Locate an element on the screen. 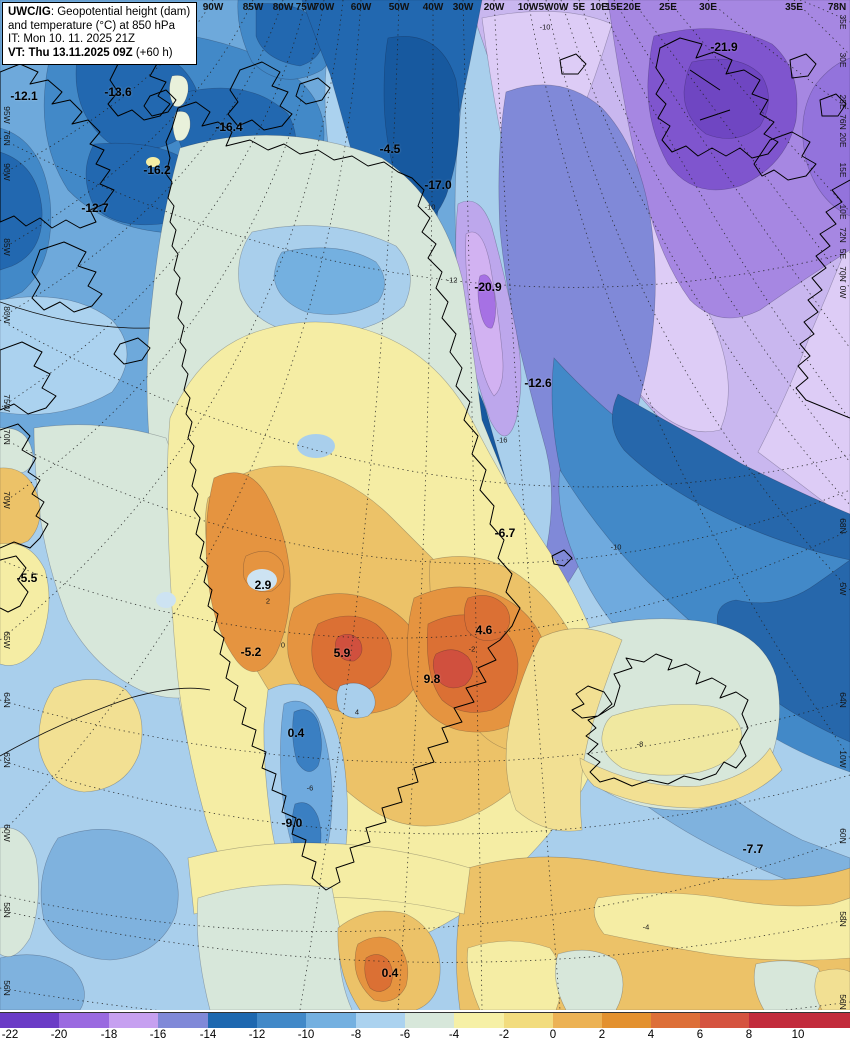 The height and width of the screenshot is (1041, 850). colorbar-tick-label: 6 is located at coordinates (700, 1035).